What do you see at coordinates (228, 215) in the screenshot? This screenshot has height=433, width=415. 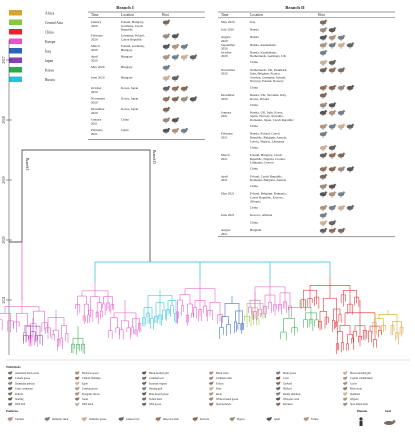 I see `row-time: June 2021` at bounding box center [228, 215].